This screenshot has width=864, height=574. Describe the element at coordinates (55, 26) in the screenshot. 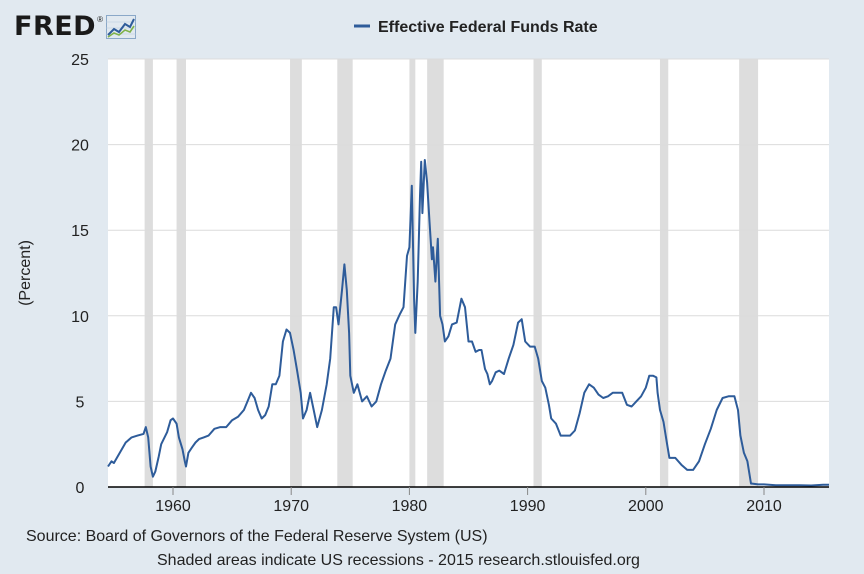

I see `fred-logo-text: FRED` at that location.